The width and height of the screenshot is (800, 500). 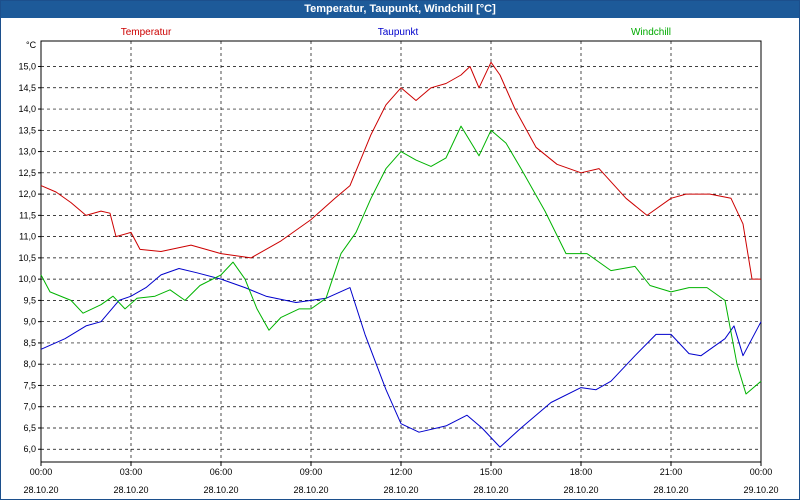 What do you see at coordinates (29, 300) in the screenshot?
I see `y-tick-label: 9,5` at bounding box center [29, 300].